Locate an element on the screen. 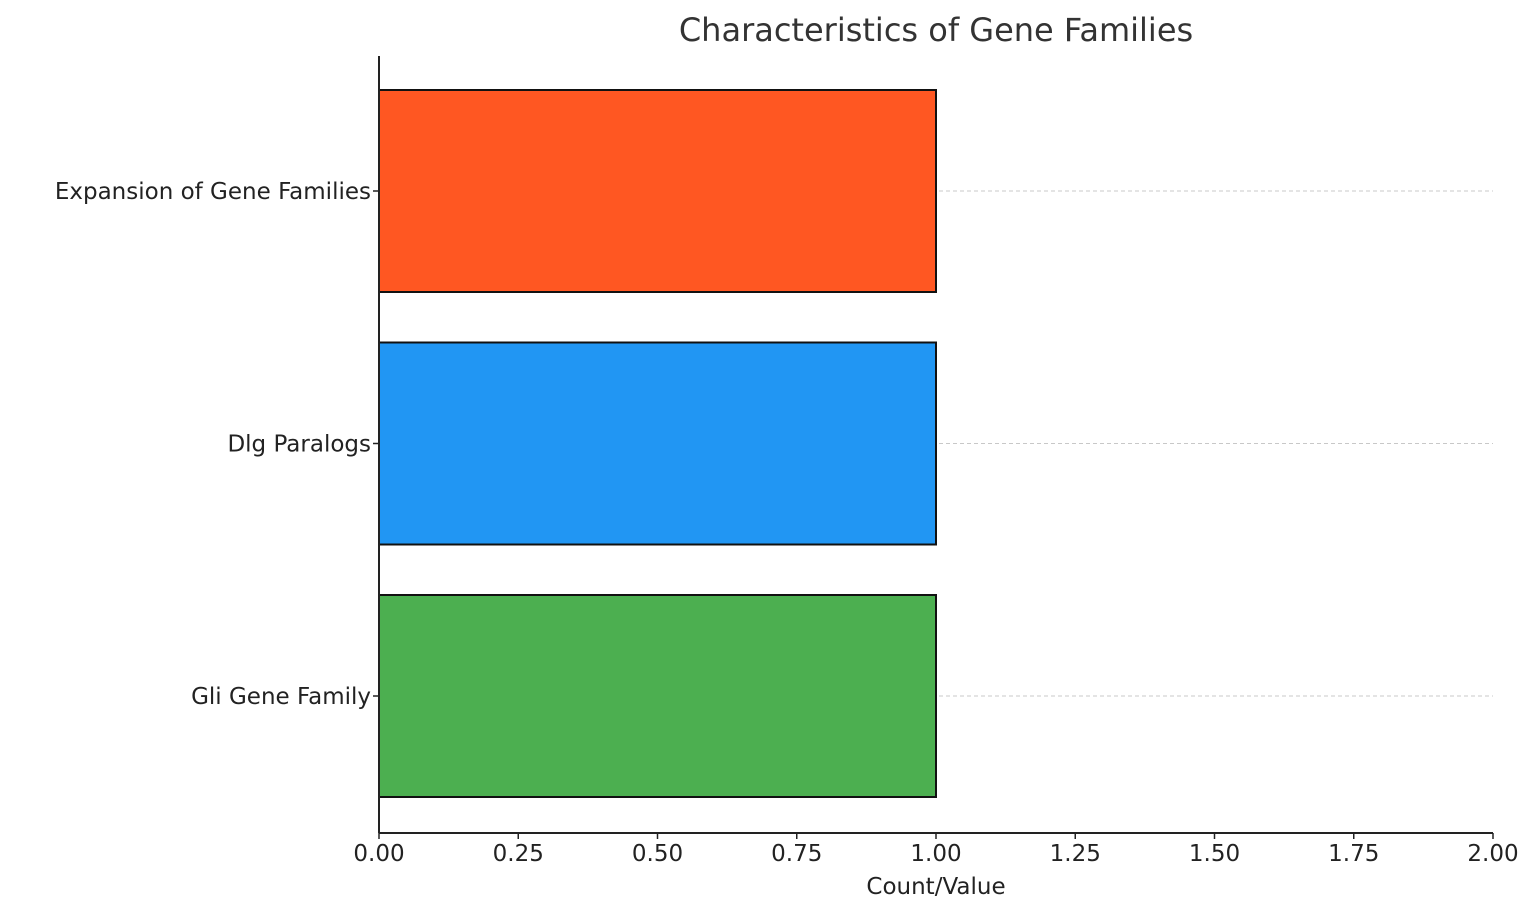  bar-expansion-of-gene-families is located at coordinates (657, 191).